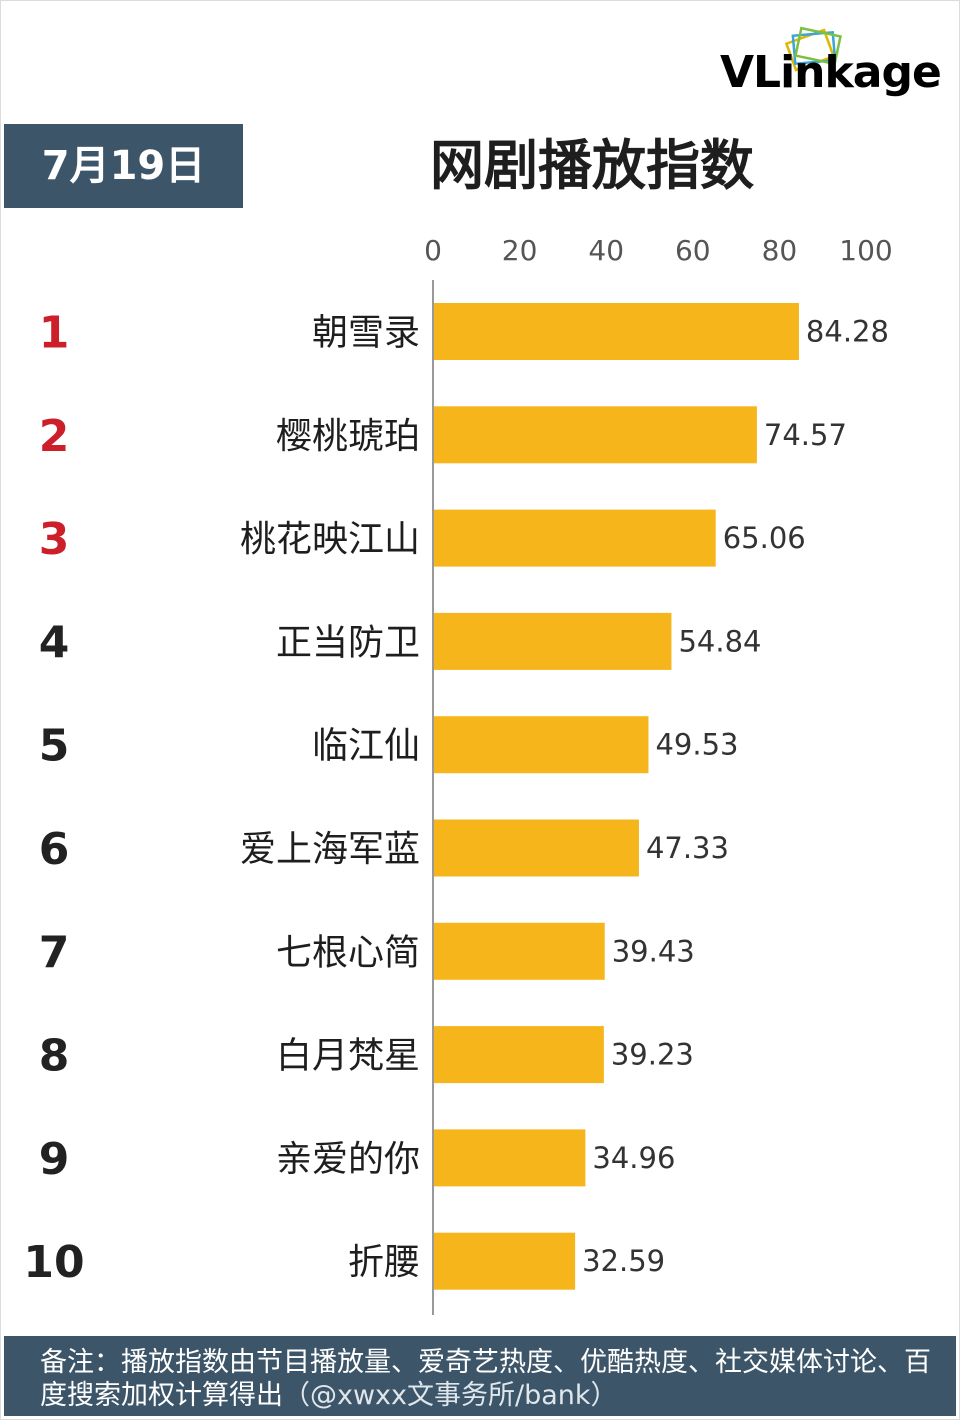 Image resolution: width=960 pixels, height=1420 pixels. I want to click on x-tick-label: 100, so click(865, 250).